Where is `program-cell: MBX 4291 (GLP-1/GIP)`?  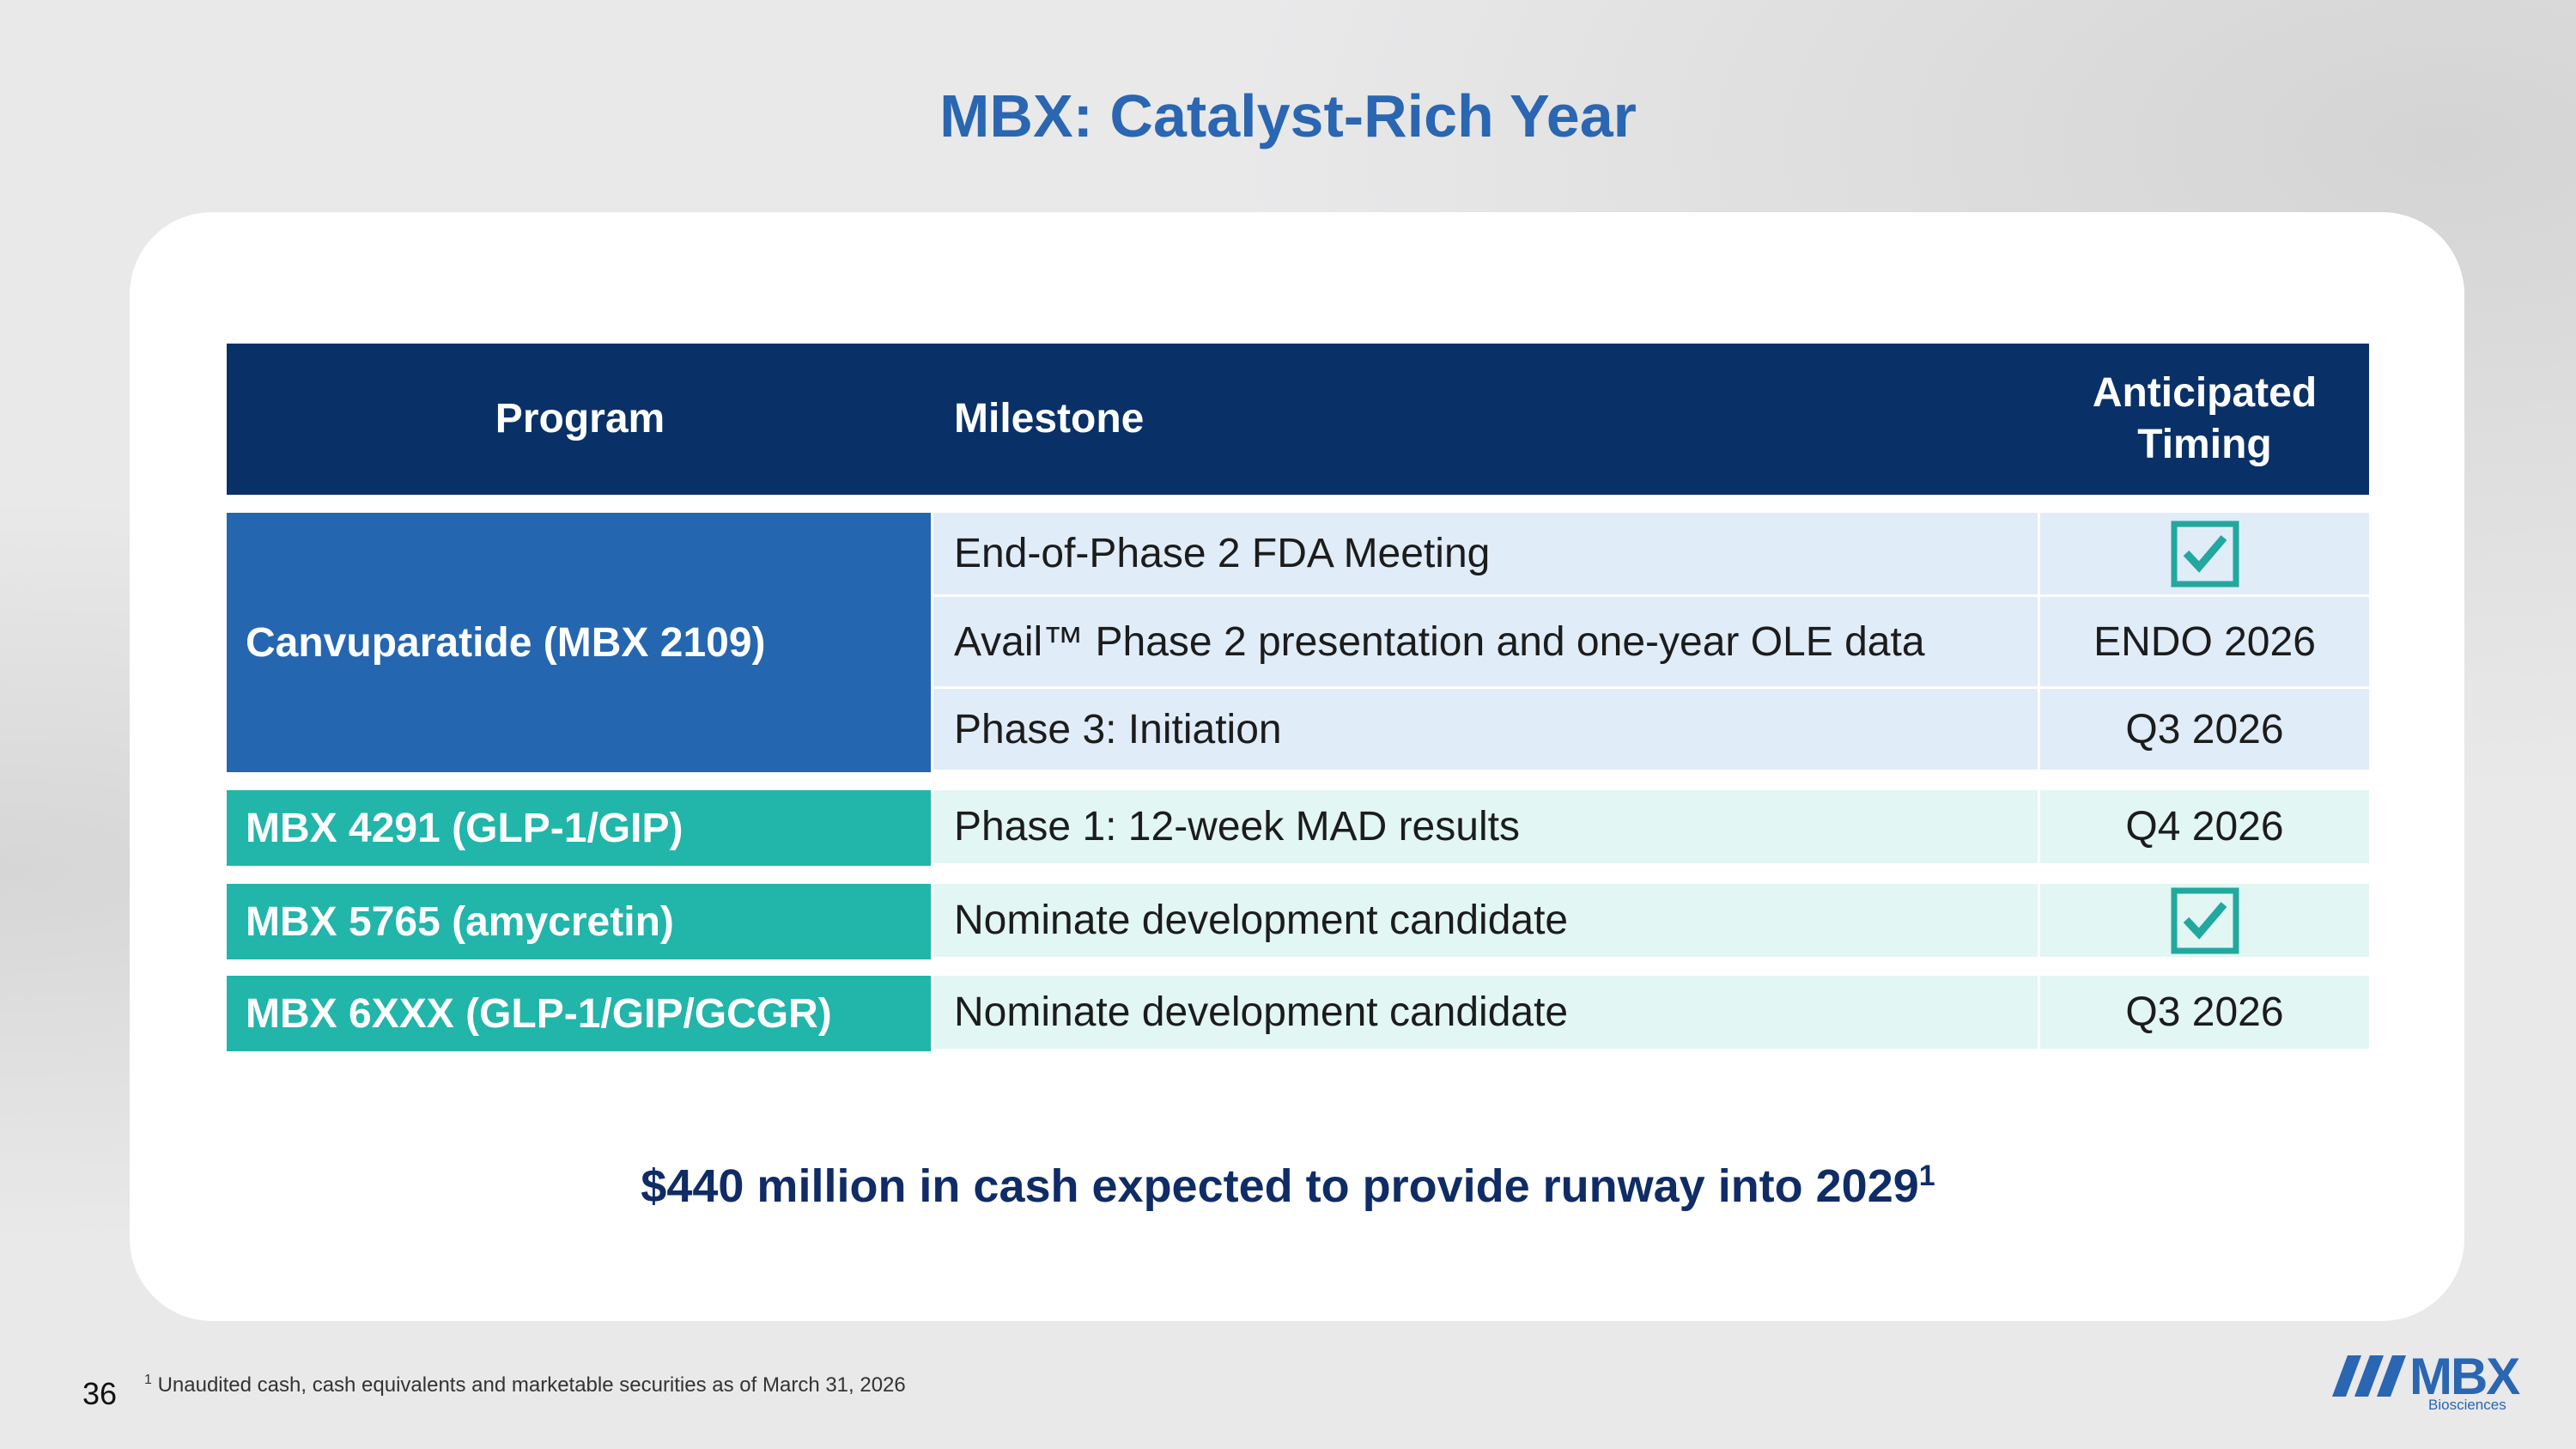 program-cell: MBX 4291 (GLP-1/GIP) is located at coordinates (579, 828).